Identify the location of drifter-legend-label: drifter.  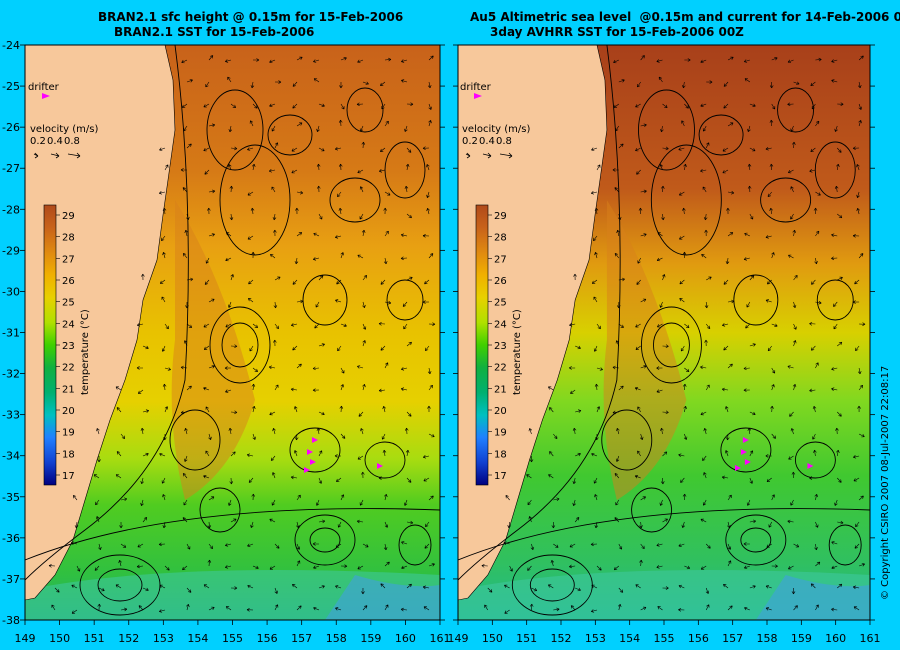
(44, 87).